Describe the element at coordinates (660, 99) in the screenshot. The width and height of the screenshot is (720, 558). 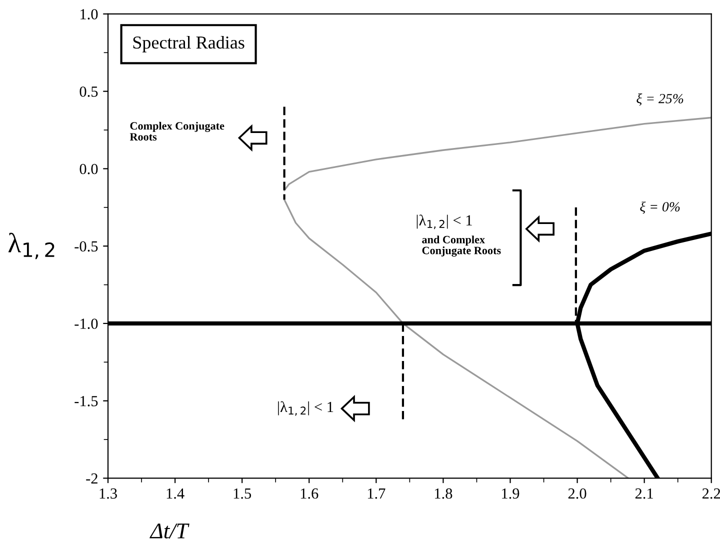
I see `annotation: ξ = 25%` at that location.